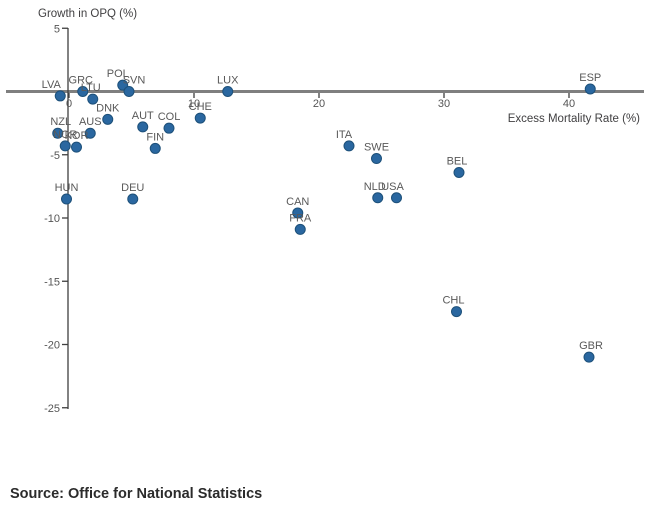 This screenshot has width=647, height=511. I want to click on y-tick-label: -10, so click(52, 219).